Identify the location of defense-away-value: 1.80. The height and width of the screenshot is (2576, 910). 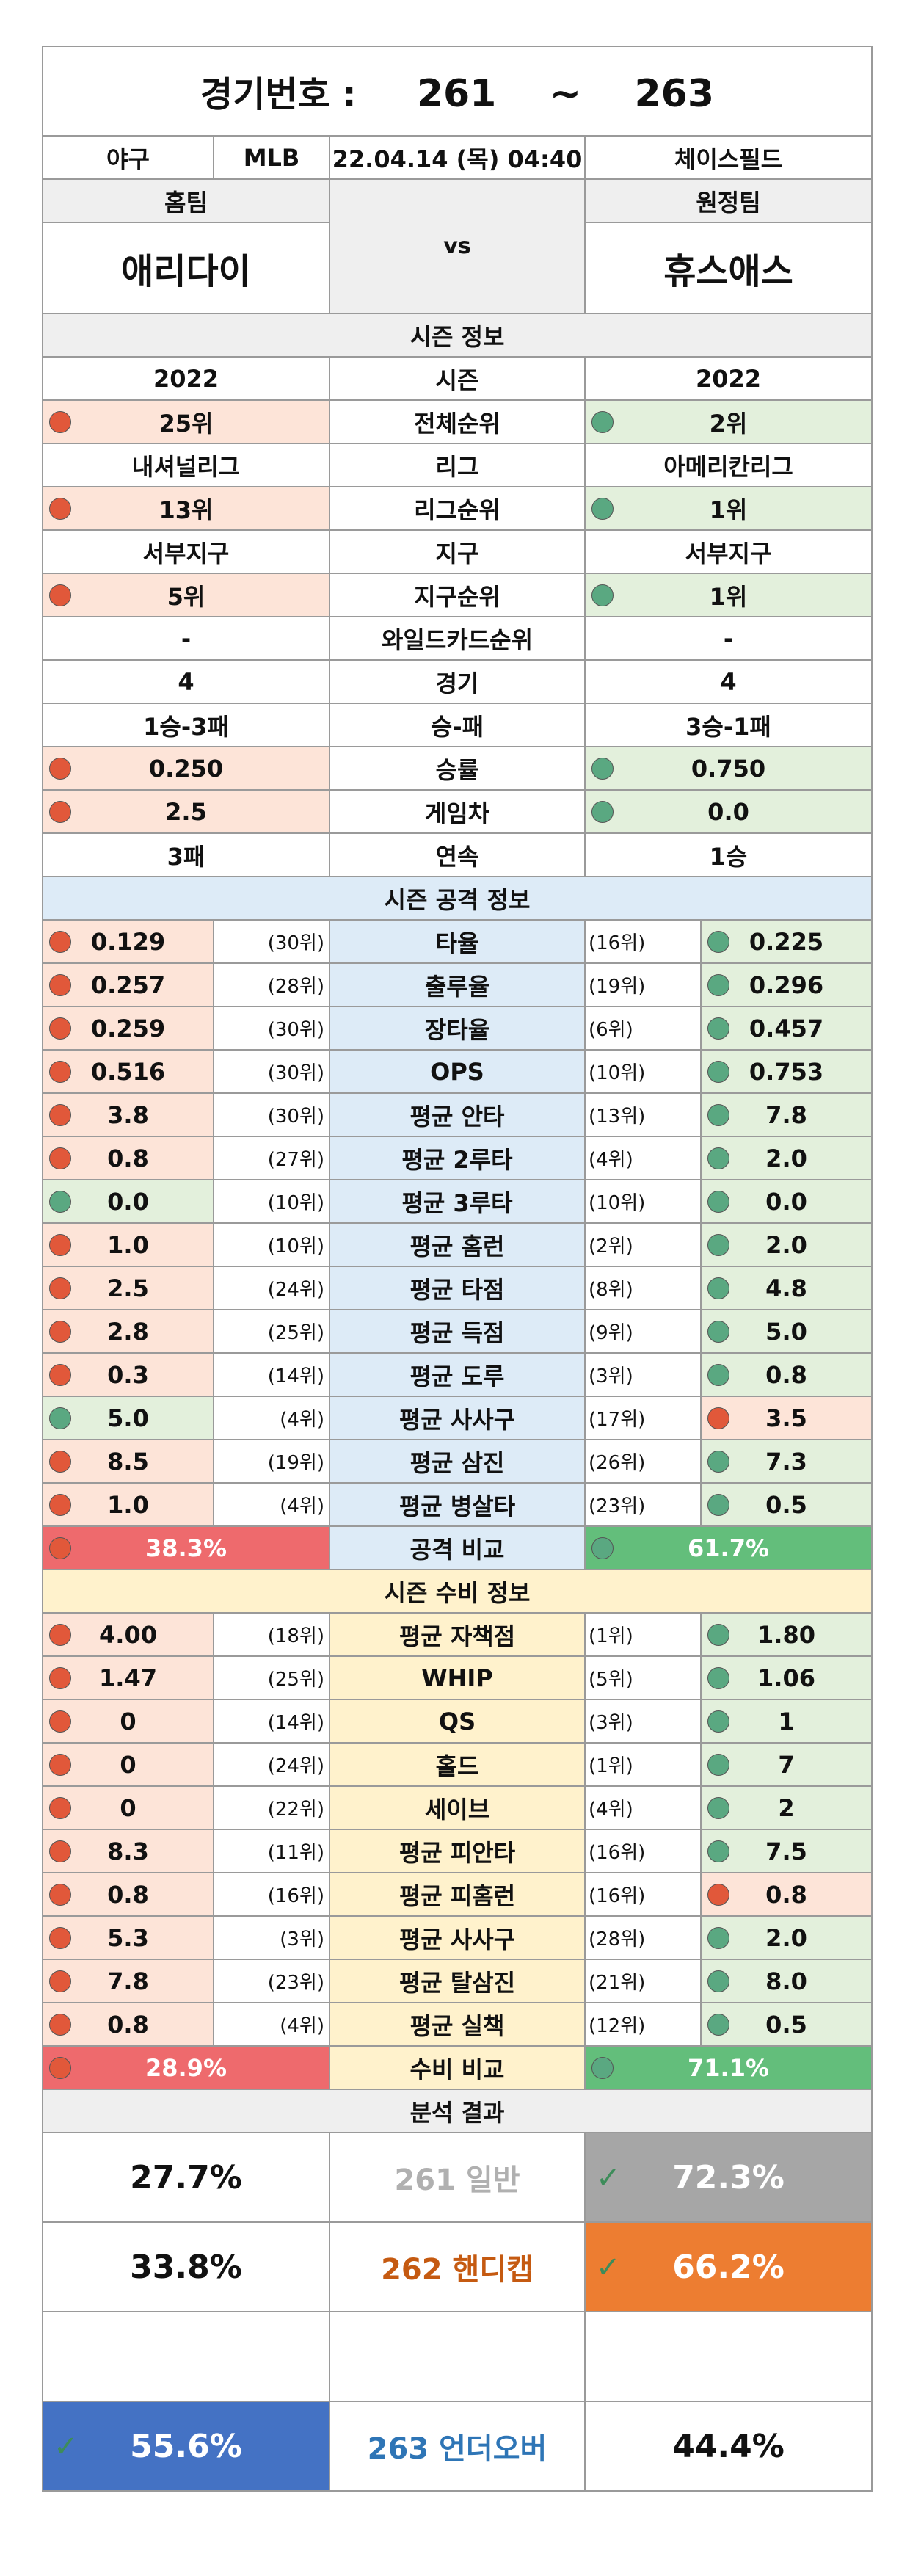
(786, 1635).